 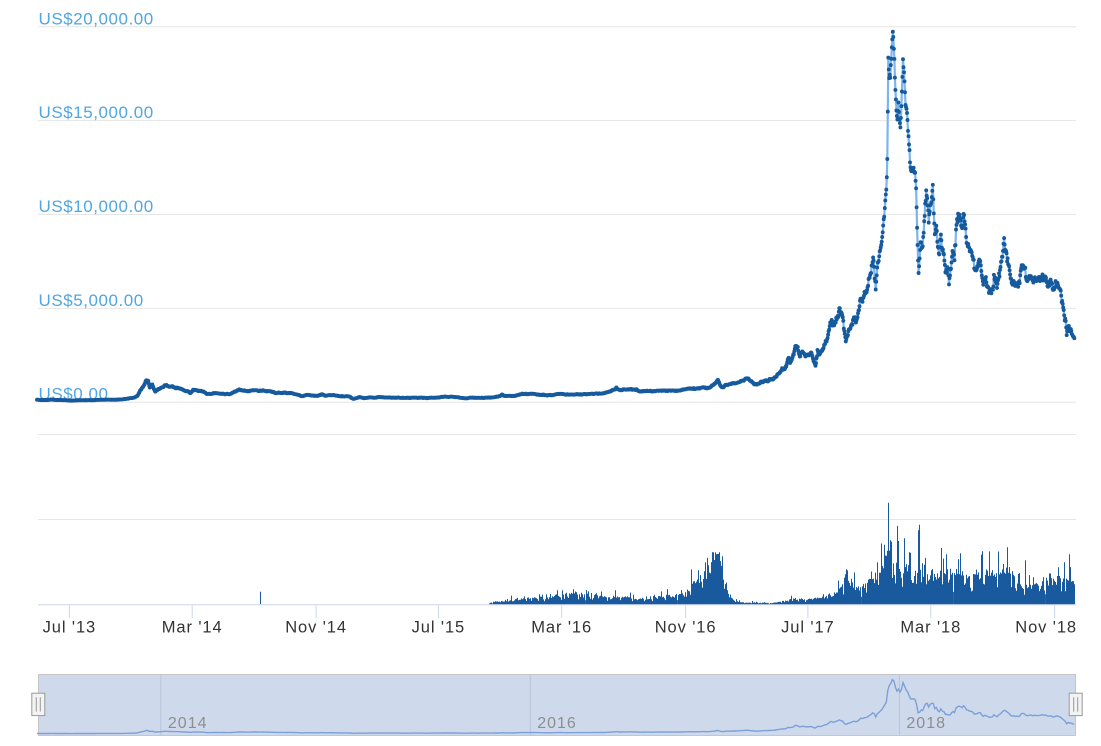 I want to click on svg-text: US$20,000.00, so click(x=96, y=18).